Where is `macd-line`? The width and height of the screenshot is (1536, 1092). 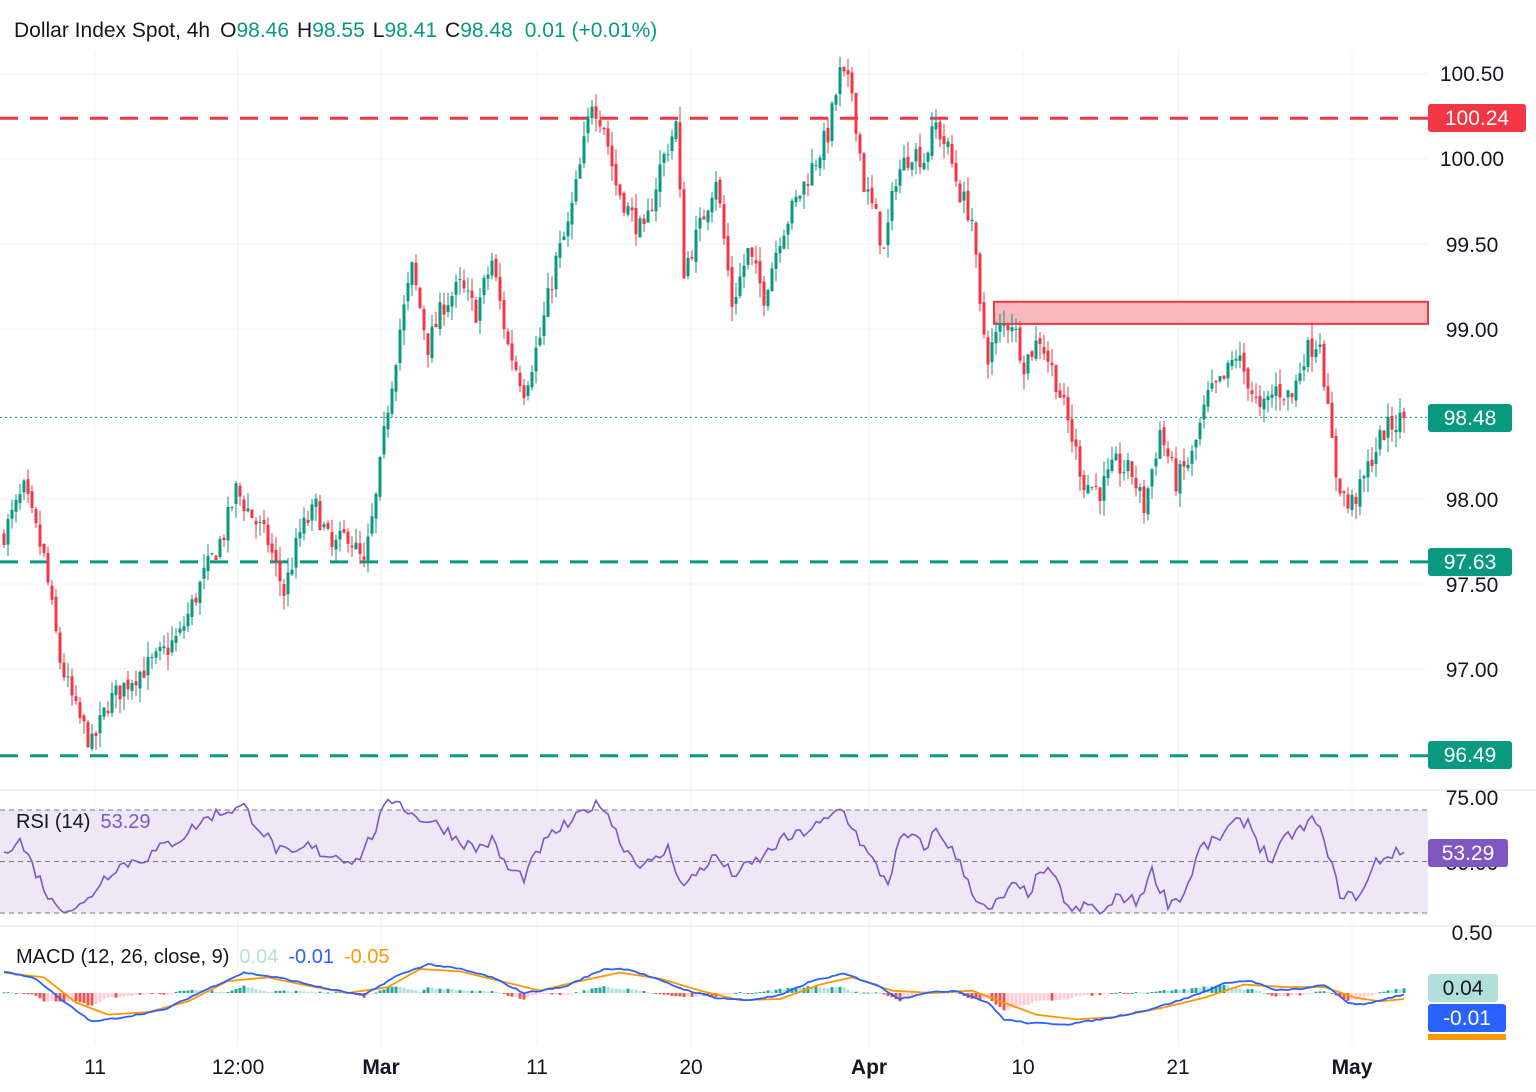 macd-line is located at coordinates (704, 994).